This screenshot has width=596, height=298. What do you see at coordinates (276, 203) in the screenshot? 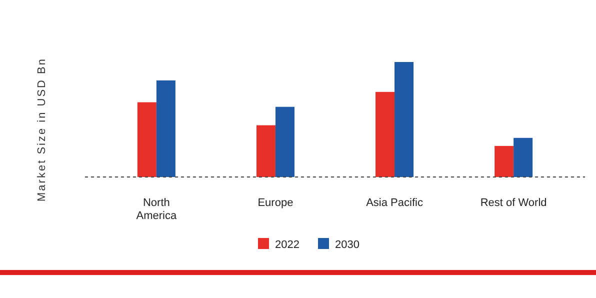
I see `x-tick-label: Europe` at bounding box center [276, 203].